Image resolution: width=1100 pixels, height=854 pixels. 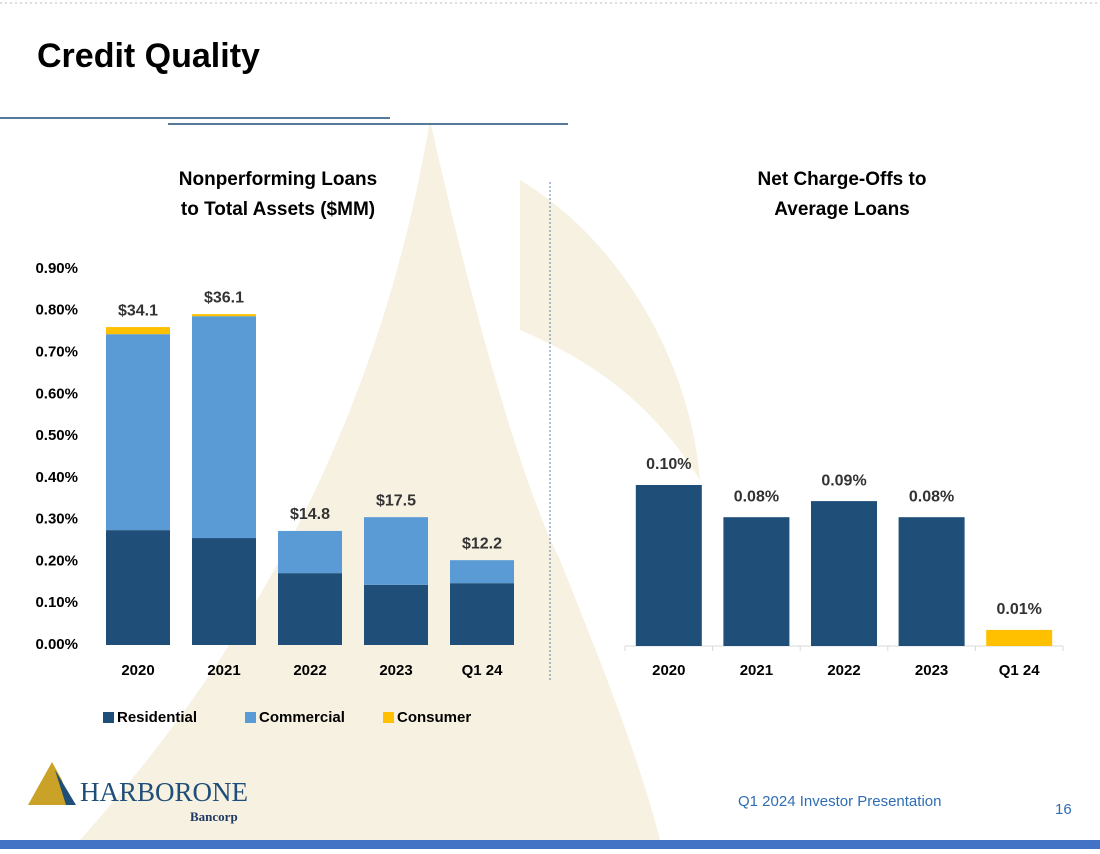 I want to click on logo-name: HARBORONE, so click(x=164, y=792).